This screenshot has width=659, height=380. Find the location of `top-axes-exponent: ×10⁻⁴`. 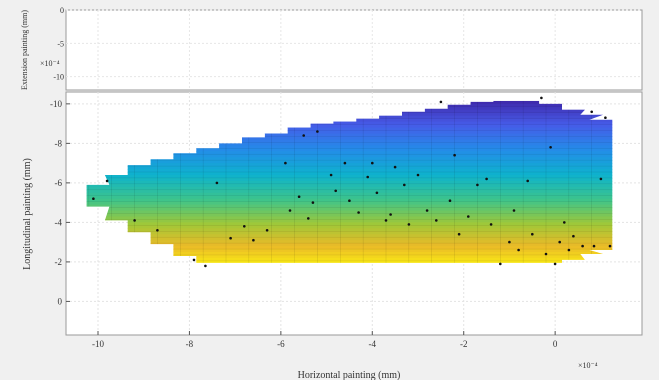

top-axes-exponent: ×10⁻⁴ is located at coordinates (50, 63).